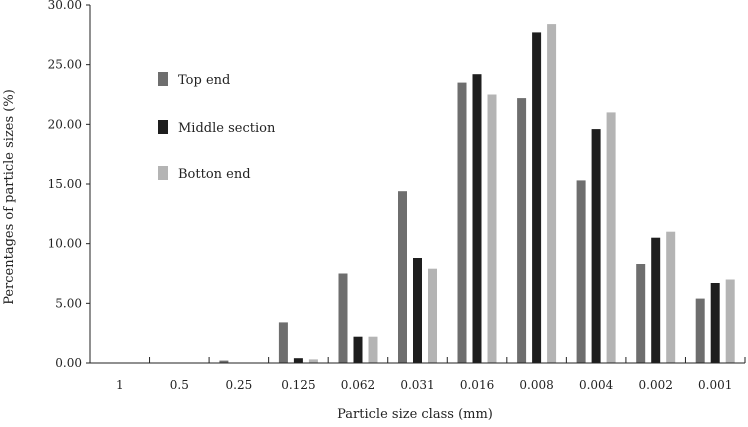 The height and width of the screenshot is (427, 748). Describe the element at coordinates (313, 361) in the screenshot. I see `bar-botton-end-0.125` at that location.